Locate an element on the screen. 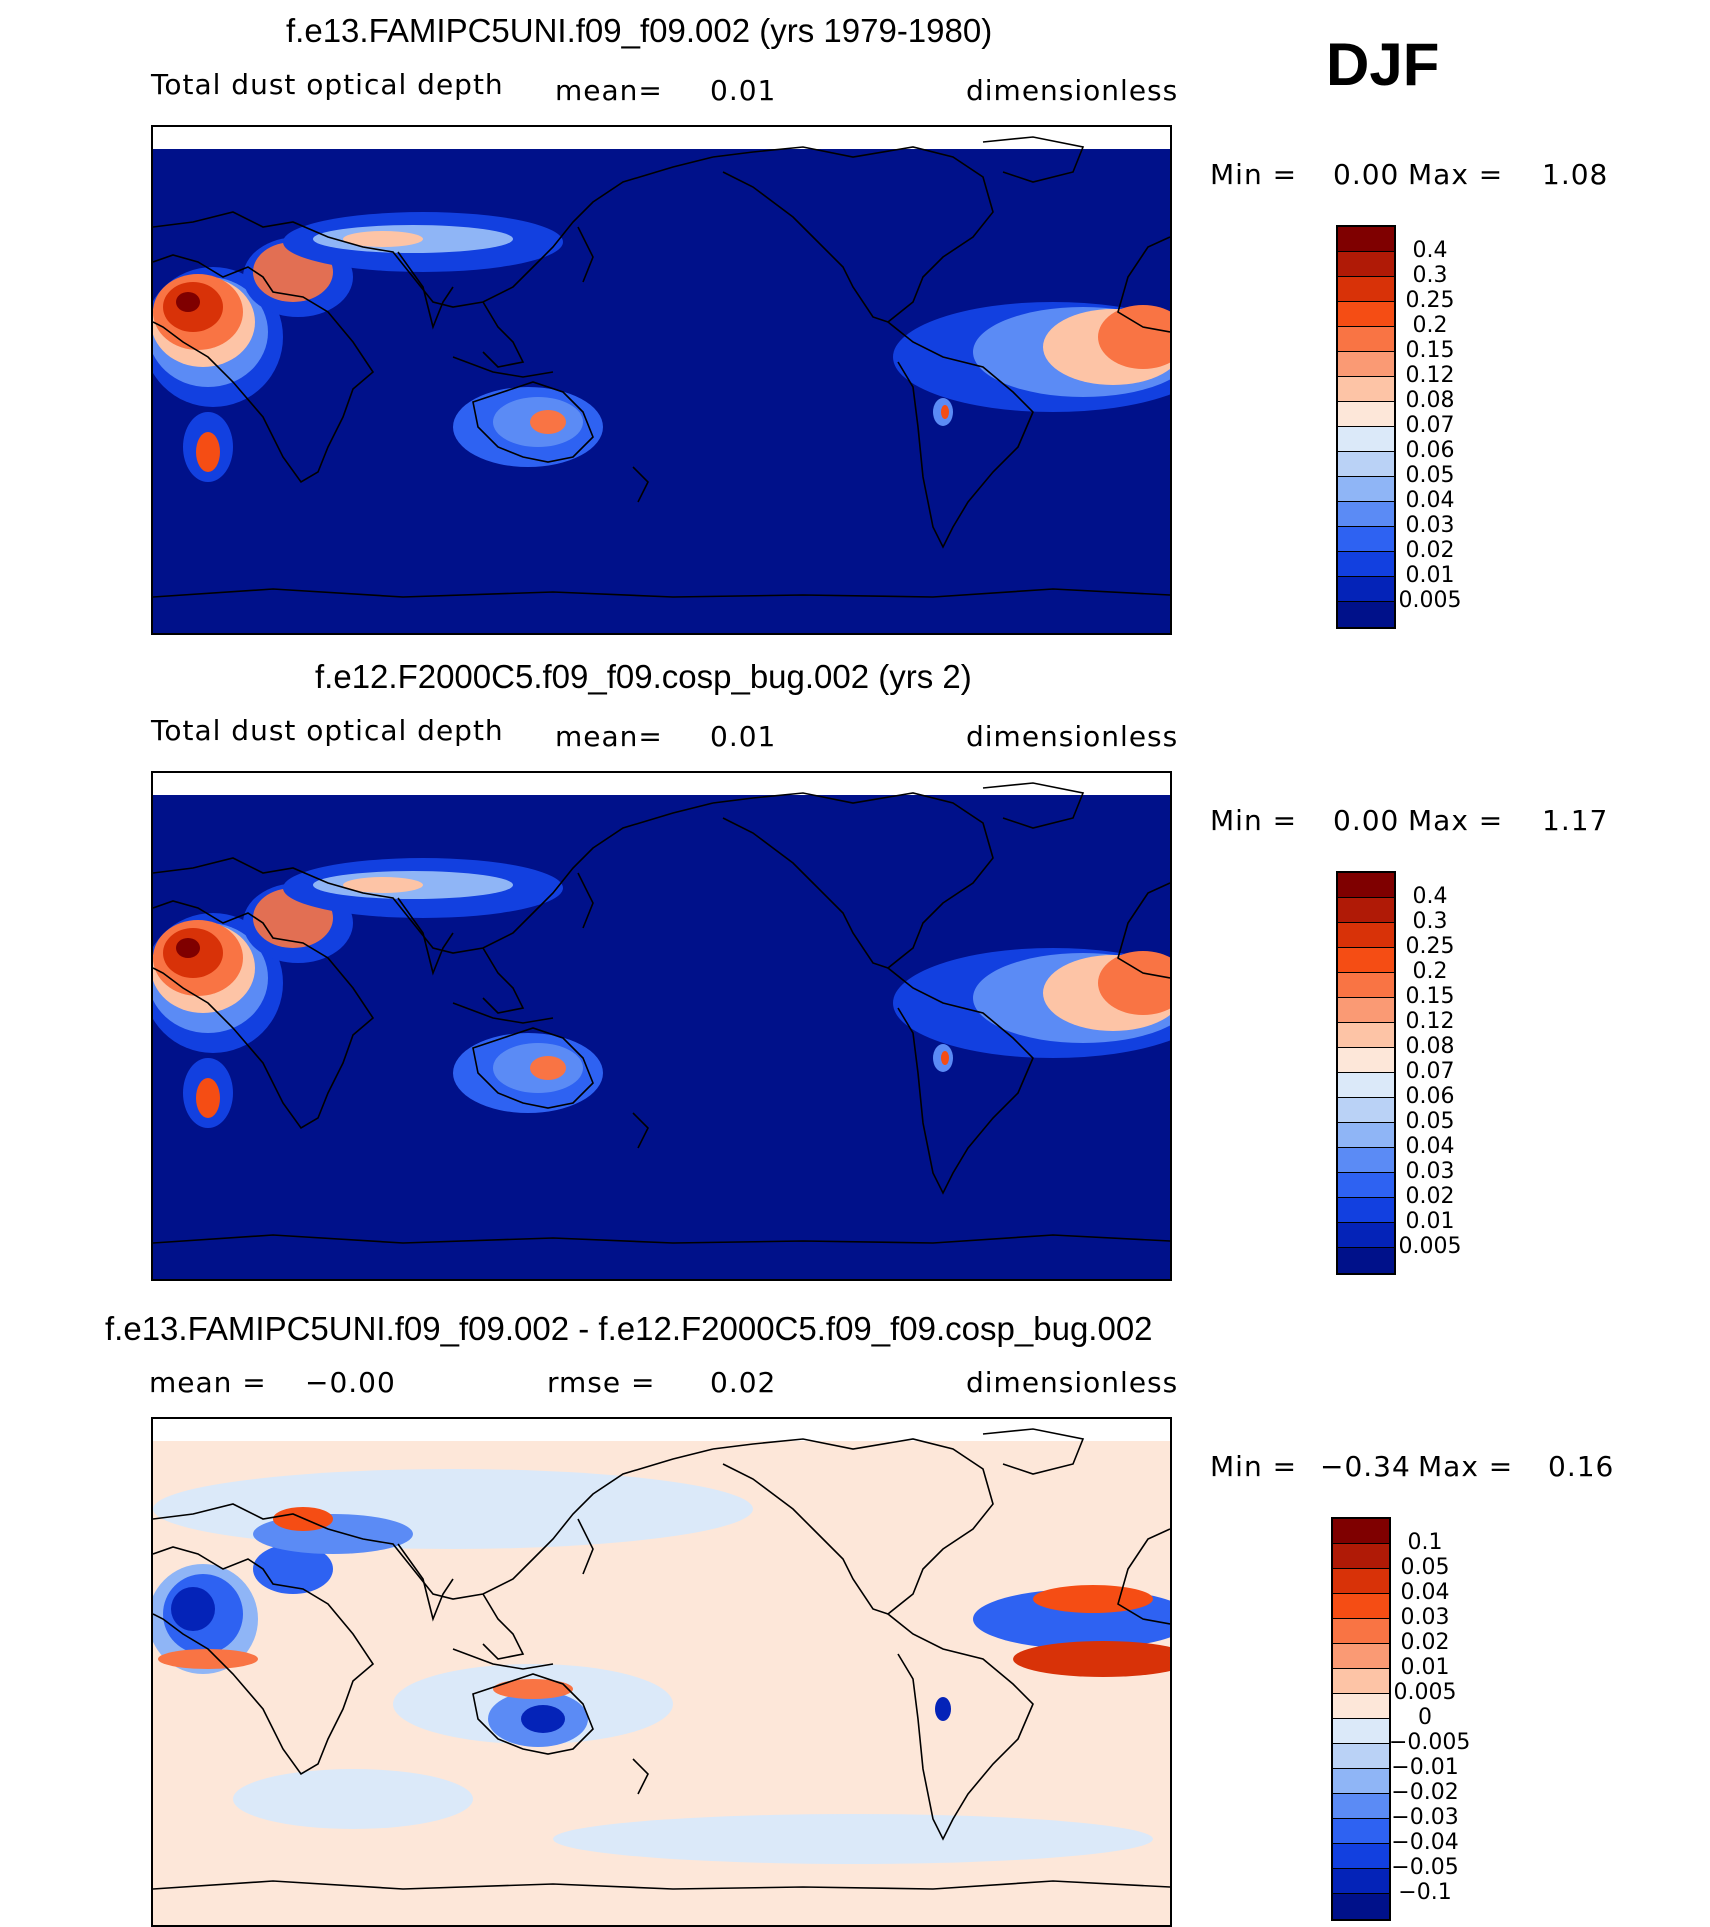 Image resolution: width=1710 pixels, height=1927 pixels. colorbar-tick-label: −0.01 is located at coordinates (1425, 1767).